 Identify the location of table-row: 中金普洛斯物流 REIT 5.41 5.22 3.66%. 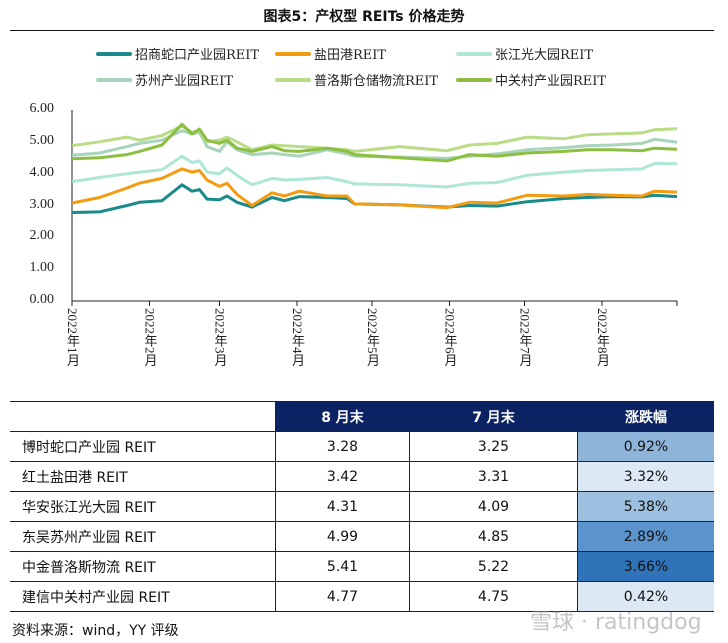
(362, 566).